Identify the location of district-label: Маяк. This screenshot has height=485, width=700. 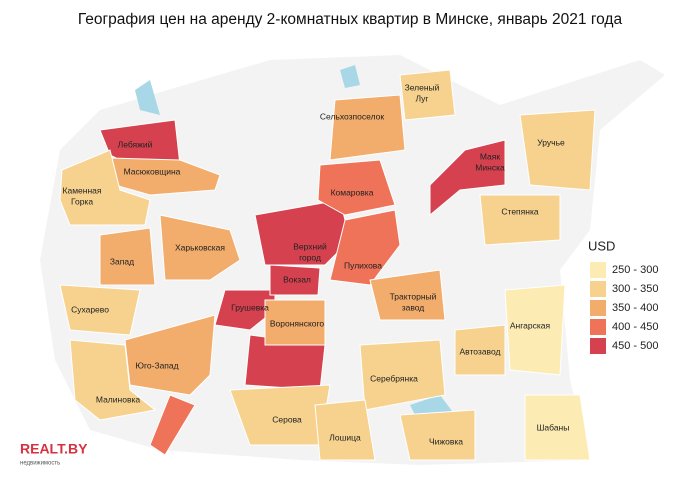
(490, 156).